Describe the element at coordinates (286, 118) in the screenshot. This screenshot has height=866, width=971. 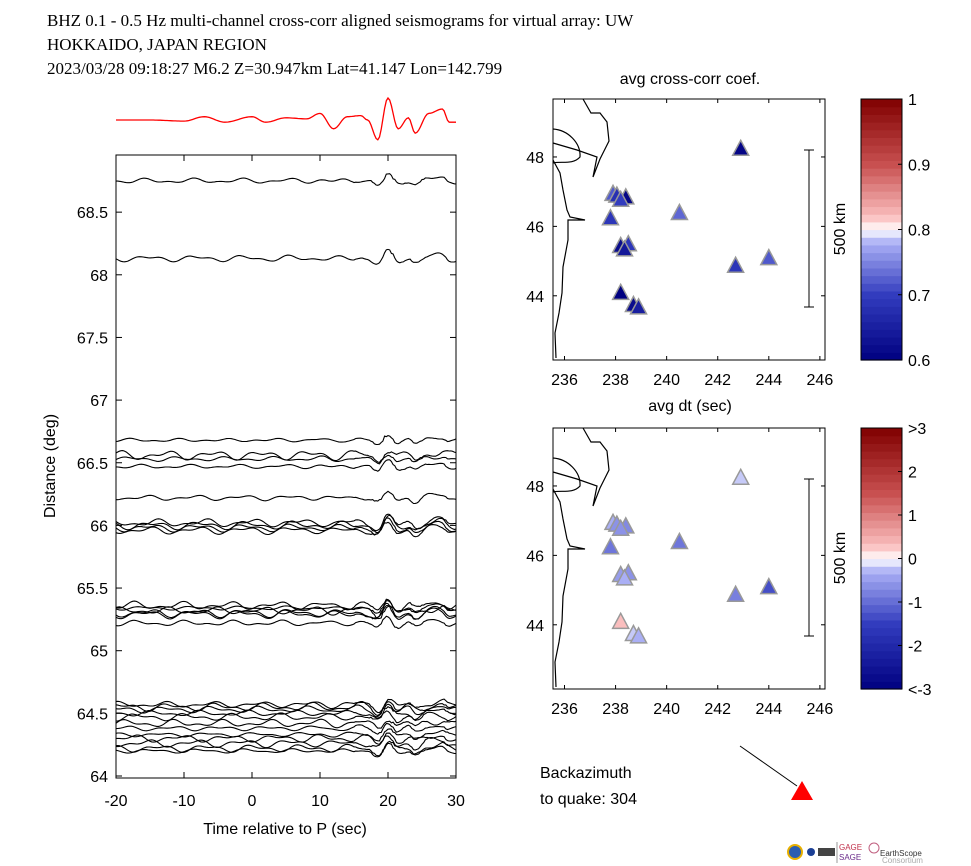
I see `stacked-trace` at that location.